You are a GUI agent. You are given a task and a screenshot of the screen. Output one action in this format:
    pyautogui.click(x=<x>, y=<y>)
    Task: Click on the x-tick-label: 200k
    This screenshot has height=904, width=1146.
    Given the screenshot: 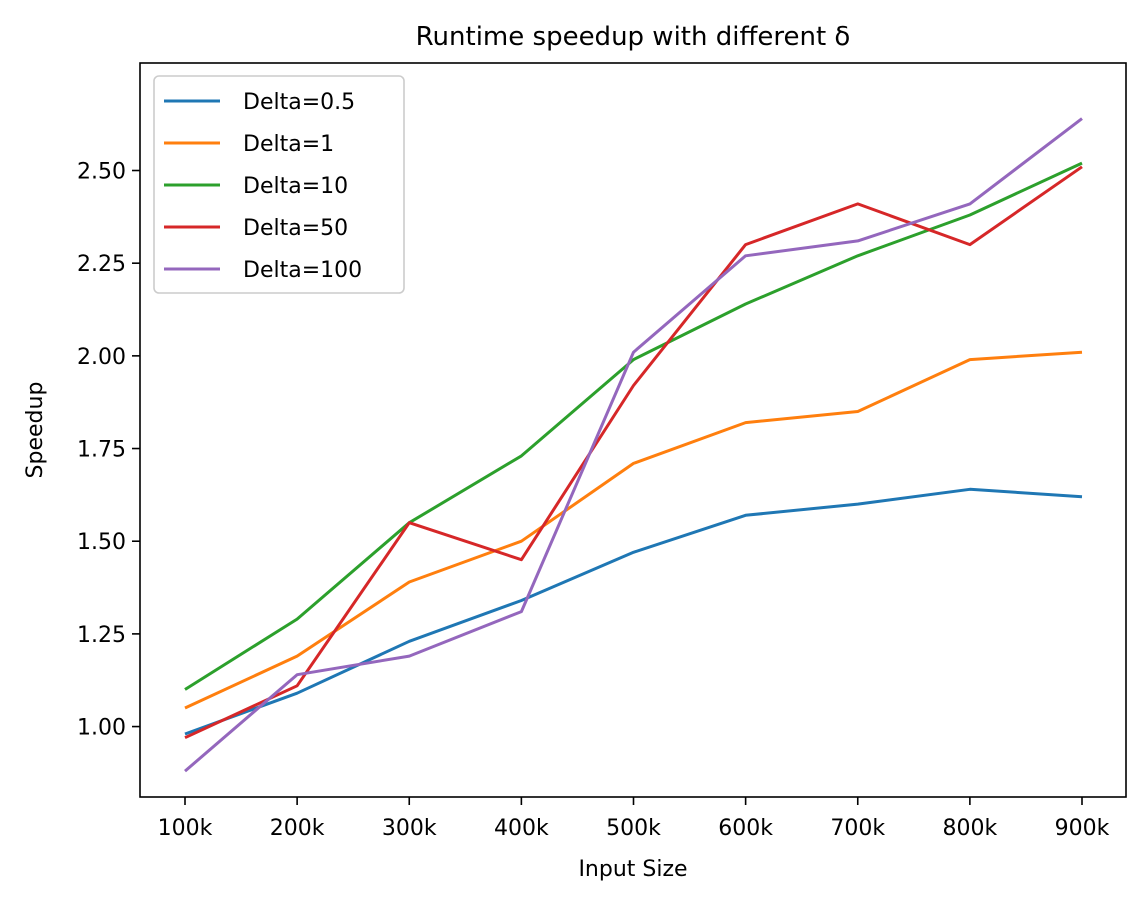 What is the action you would take?
    pyautogui.click(x=297, y=828)
    